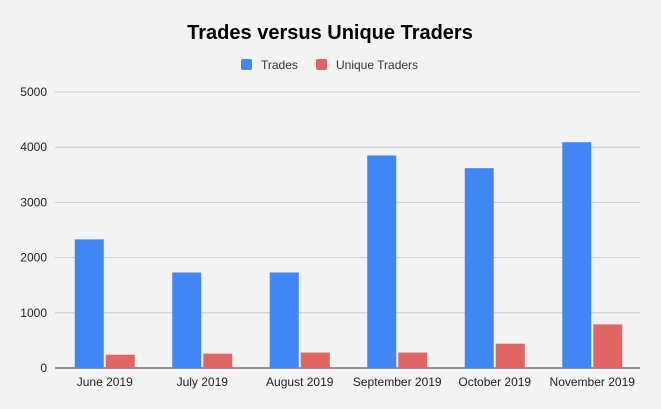 The height and width of the screenshot is (409, 661). I want to click on x-tick-label: August 2019, so click(300, 382).